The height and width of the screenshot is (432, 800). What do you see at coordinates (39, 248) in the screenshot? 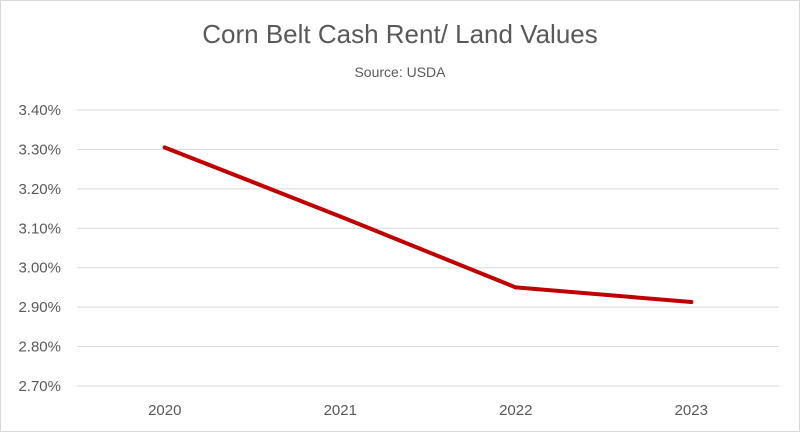
I see `y-axis: 3.40% 3.30% 3.20% 3.10% 3.00% 2.90% 2.80% 2.70%` at bounding box center [39, 248].